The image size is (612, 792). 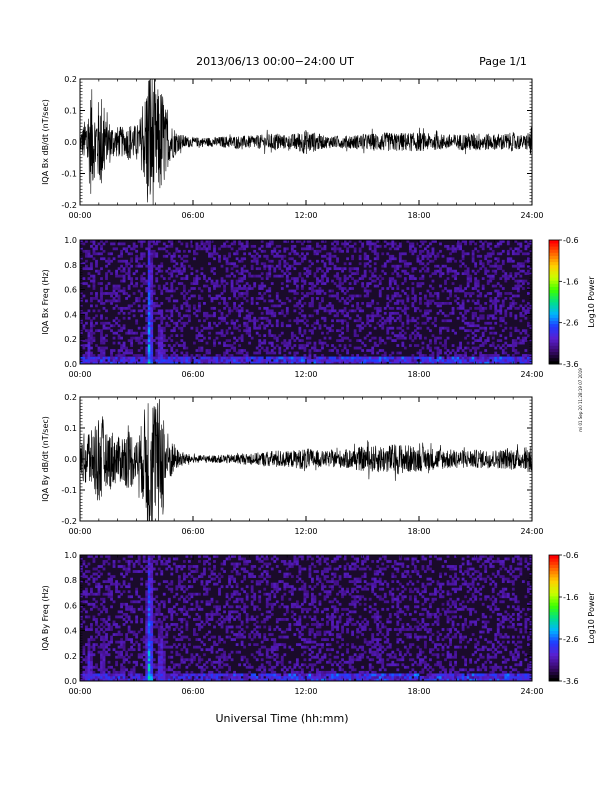 I want to click on by-spec-cells, so click(x=306, y=618).